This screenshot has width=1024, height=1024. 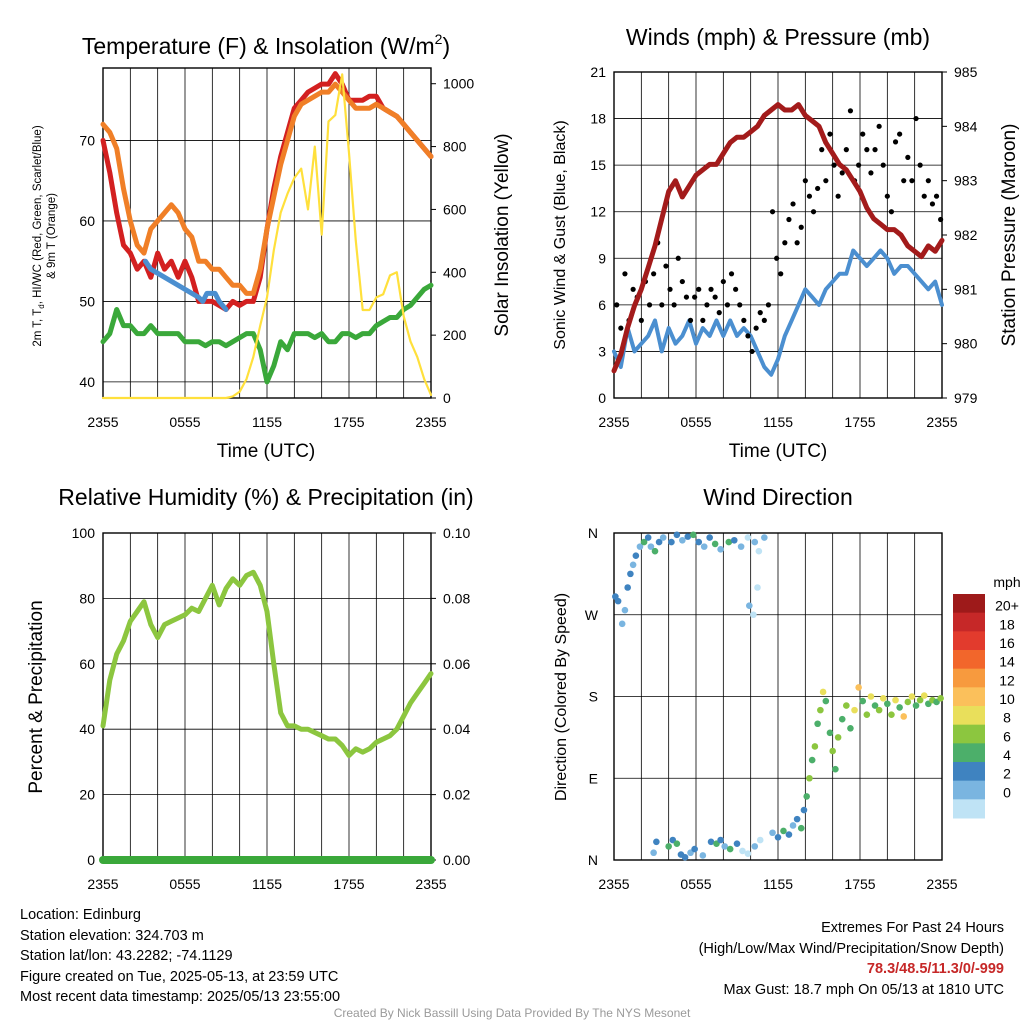 I want to click on winds-ytick-label: 18, so click(x=598, y=119).